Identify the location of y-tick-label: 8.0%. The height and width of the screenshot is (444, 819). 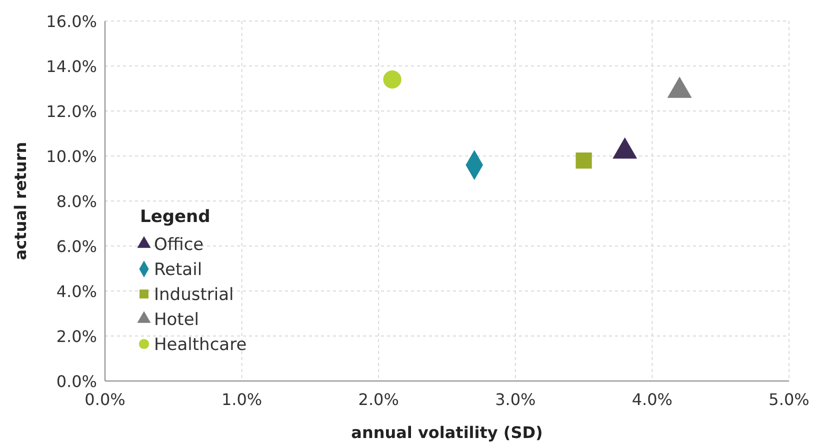
(76, 201).